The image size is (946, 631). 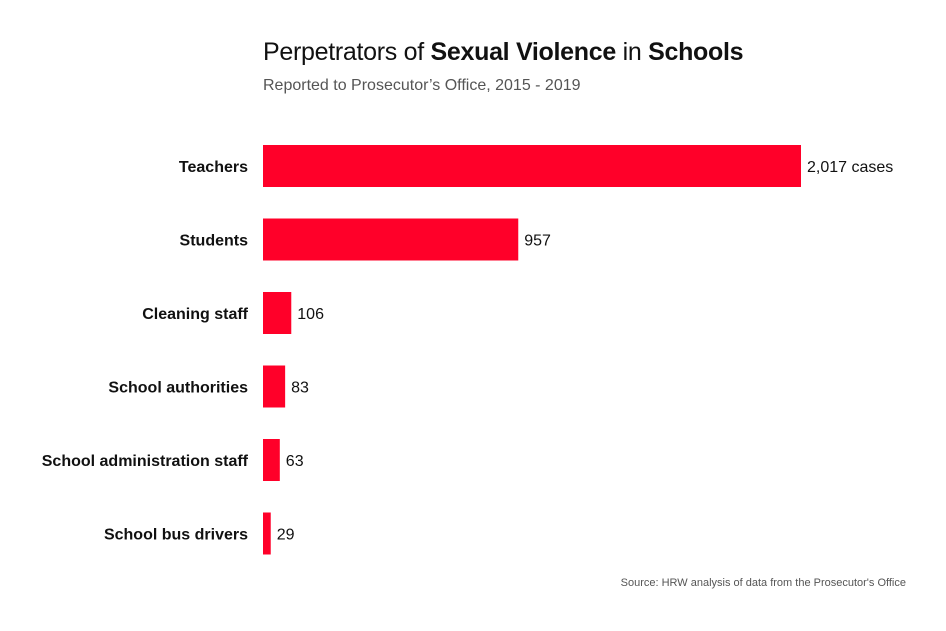 What do you see at coordinates (274, 386) in the screenshot?
I see `bar-school-authorities` at bounding box center [274, 386].